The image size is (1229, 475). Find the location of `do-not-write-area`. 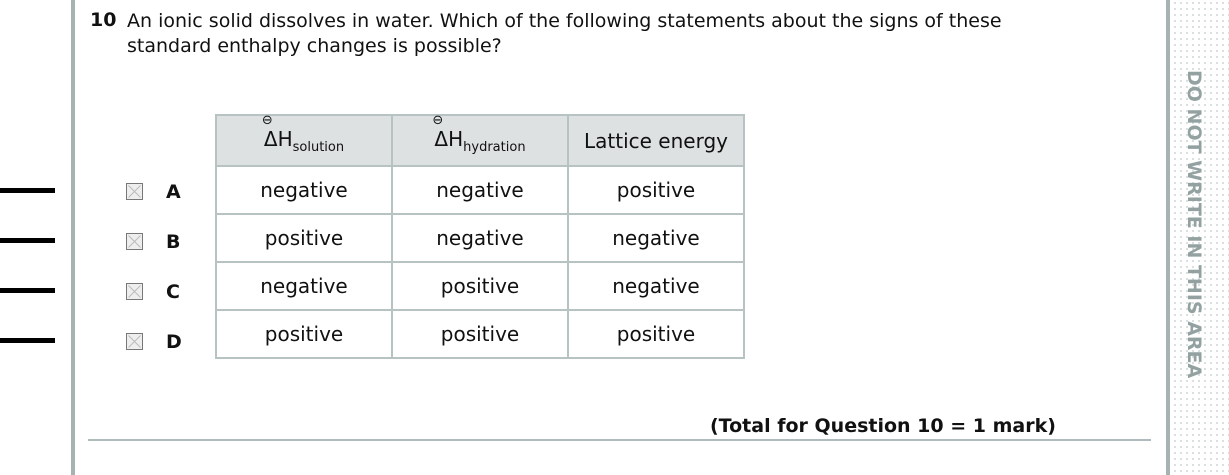

do-not-write-area is located at coordinates (1200, 237).